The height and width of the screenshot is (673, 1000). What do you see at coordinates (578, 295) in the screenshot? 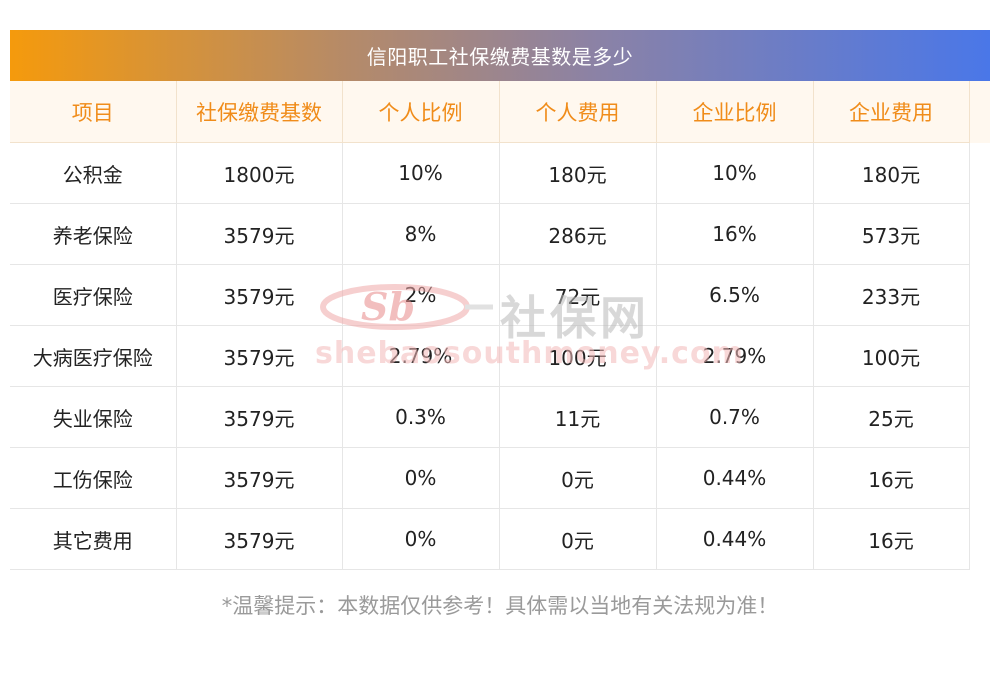
I see `cell-personal-cost: 72元` at bounding box center [578, 295].